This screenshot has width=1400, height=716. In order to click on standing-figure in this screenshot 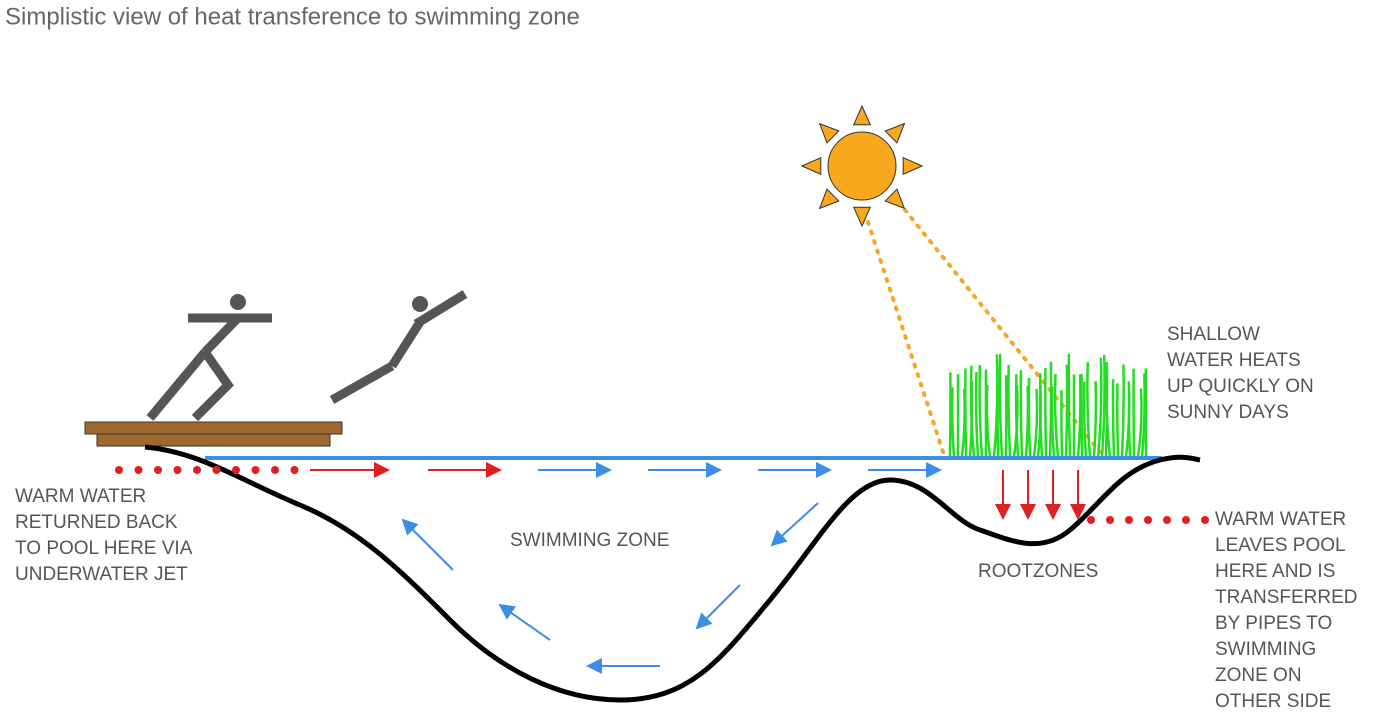, I will do `click(209, 358)`.